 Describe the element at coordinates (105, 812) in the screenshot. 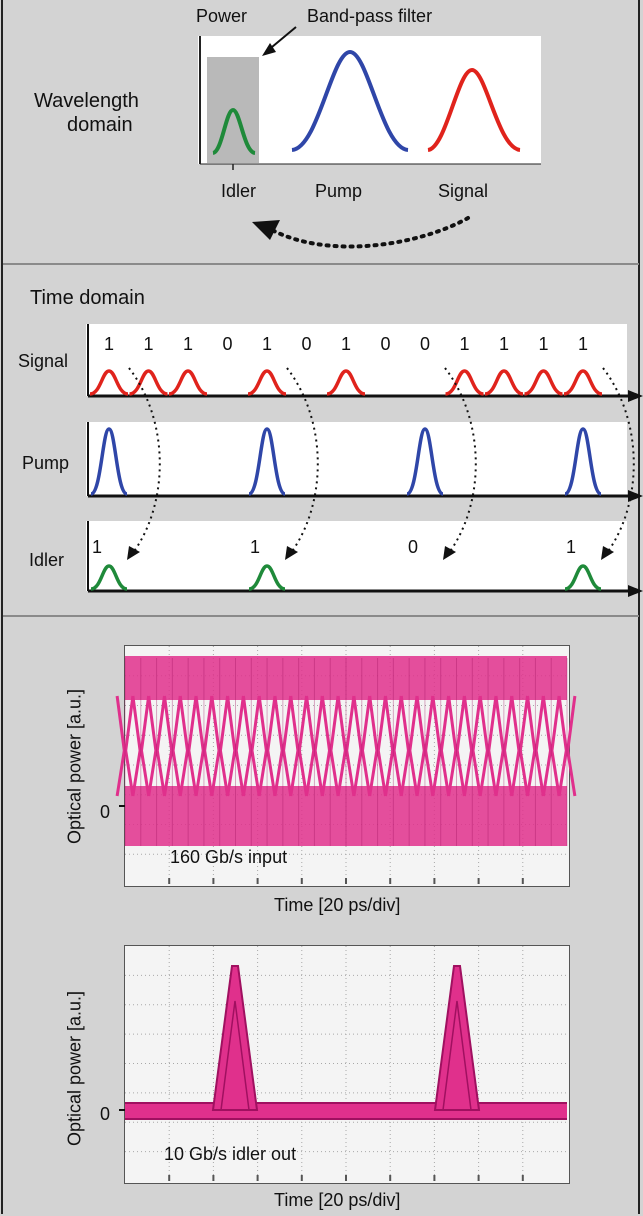

I see `eye-top-zero-label: 0` at that location.